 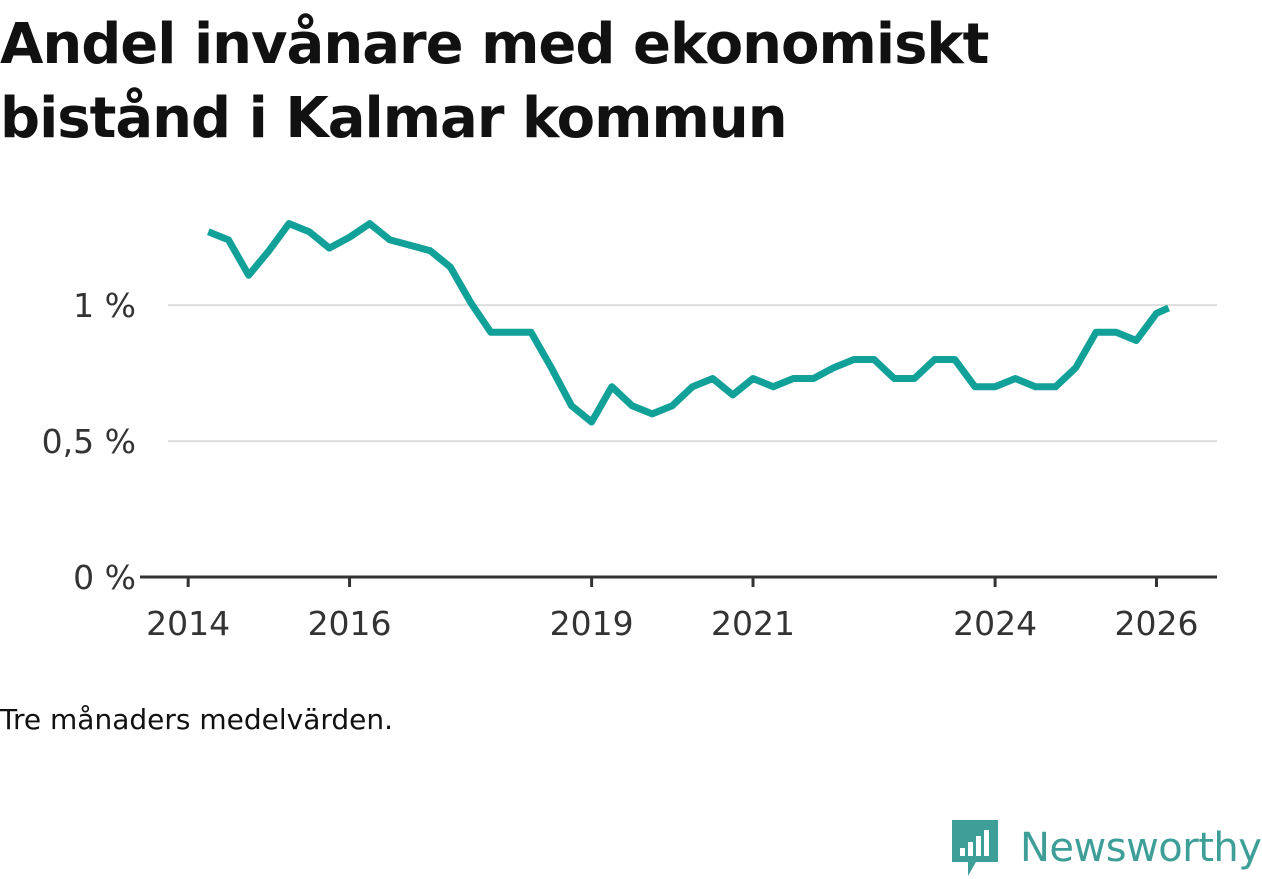 What do you see at coordinates (197, 719) in the screenshot?
I see `chart-note: Tre månaders medelvärden.` at bounding box center [197, 719].